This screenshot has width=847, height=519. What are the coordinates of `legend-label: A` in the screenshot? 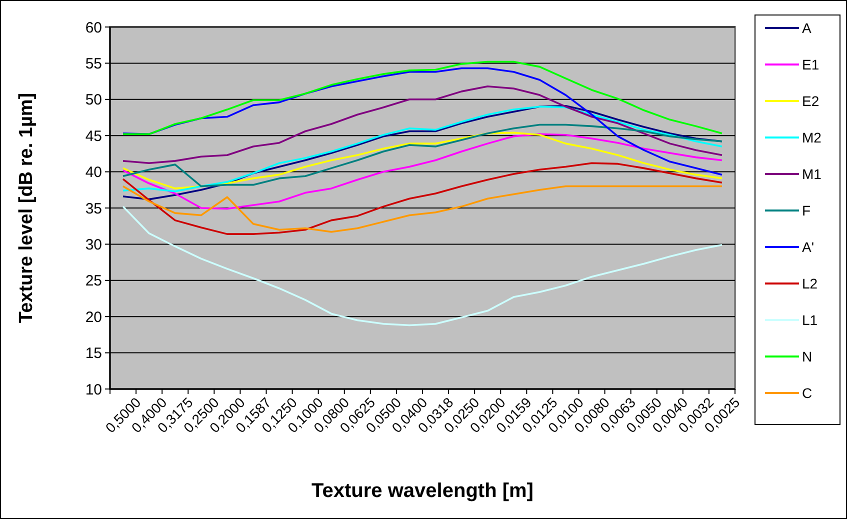 It's located at (807, 28).